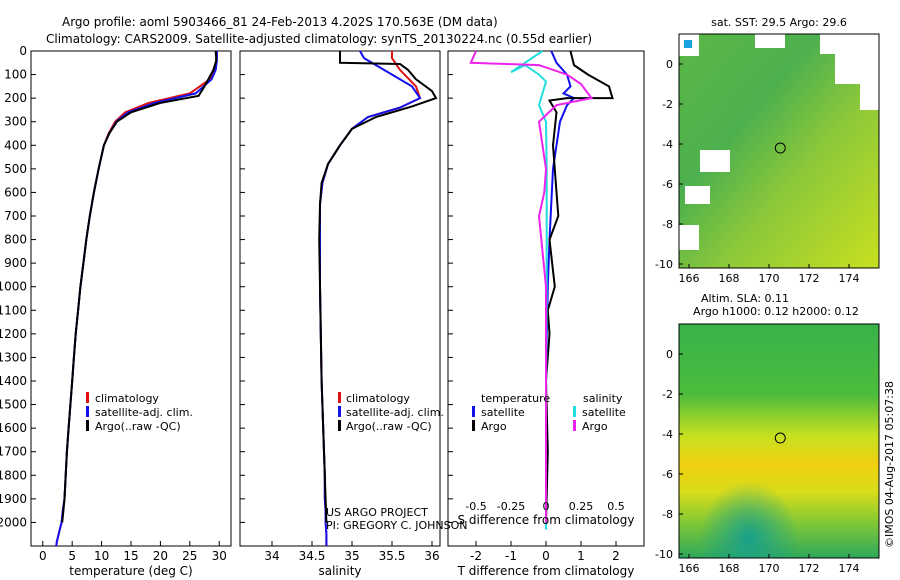 This screenshot has height=580, width=900. I want to click on depth-tick-label: 400, so click(15, 145).